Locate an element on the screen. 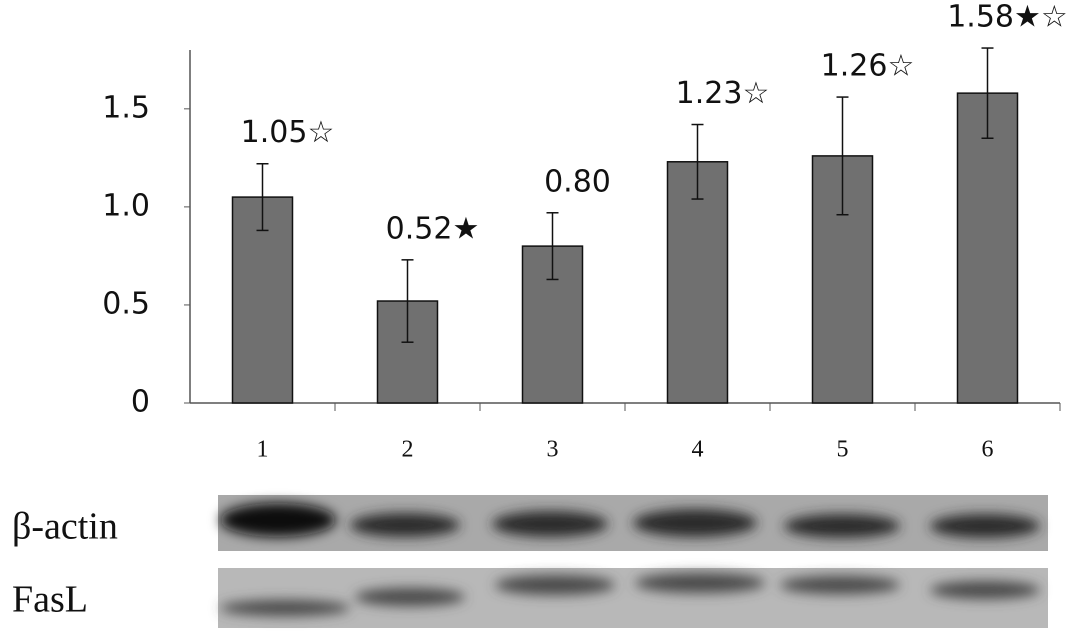 The width and height of the screenshot is (1087, 643). value-label: 1.23☆ is located at coordinates (723, 93).